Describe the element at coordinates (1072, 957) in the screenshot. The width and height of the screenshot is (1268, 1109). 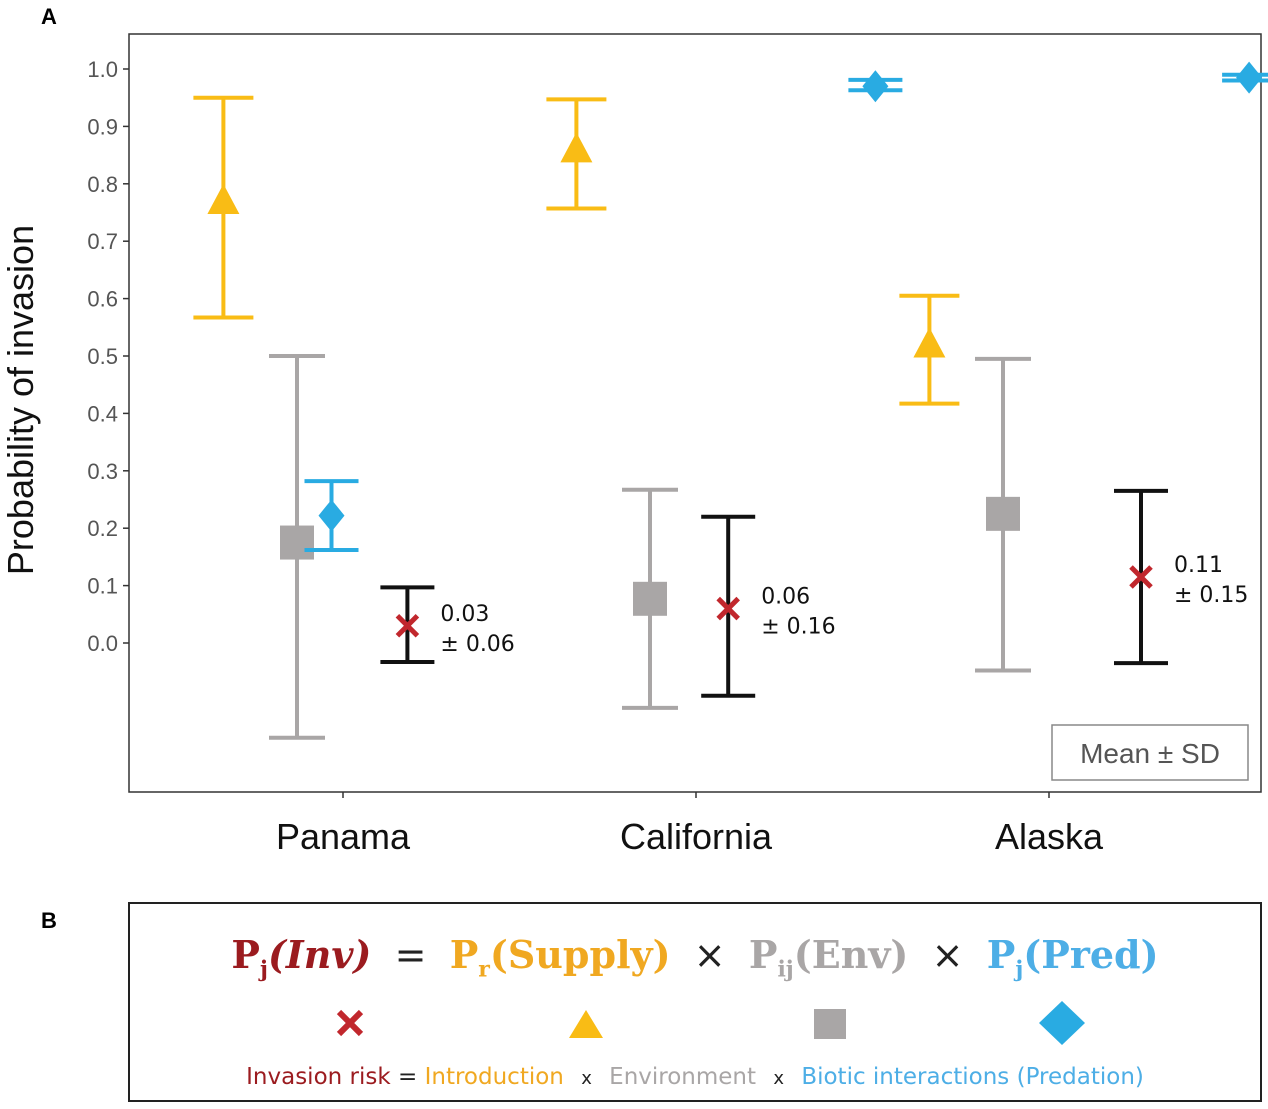
I see `formula-predation-term: Pj(Pred)` at that location.